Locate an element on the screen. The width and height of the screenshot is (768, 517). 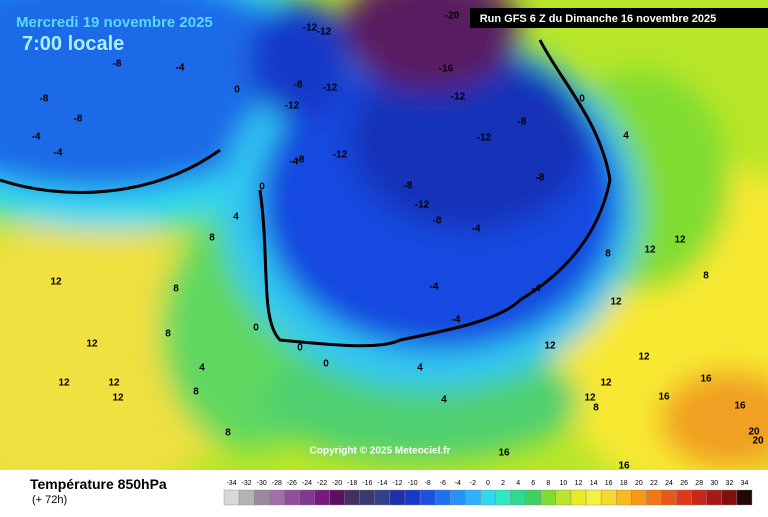
legend-label: -20 is located at coordinates (337, 483).